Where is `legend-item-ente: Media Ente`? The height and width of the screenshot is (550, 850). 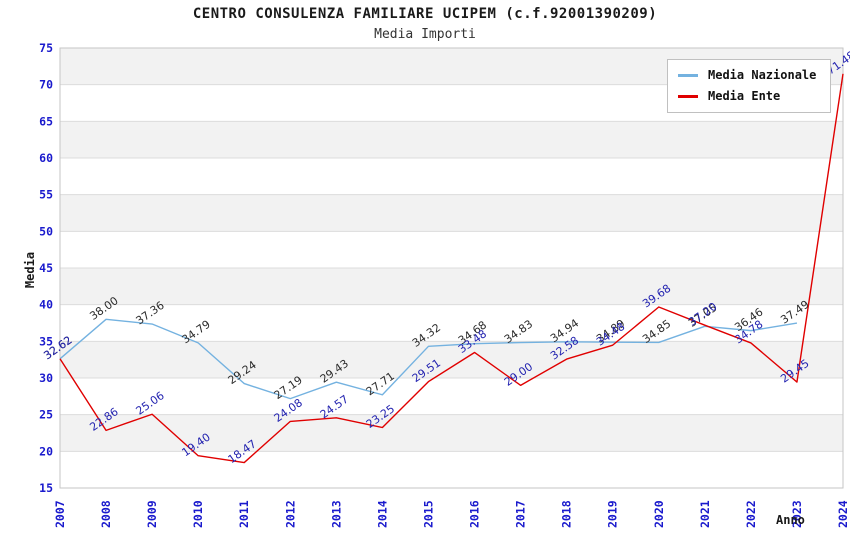 legend-item-ente: Media Ente is located at coordinates (747, 96).